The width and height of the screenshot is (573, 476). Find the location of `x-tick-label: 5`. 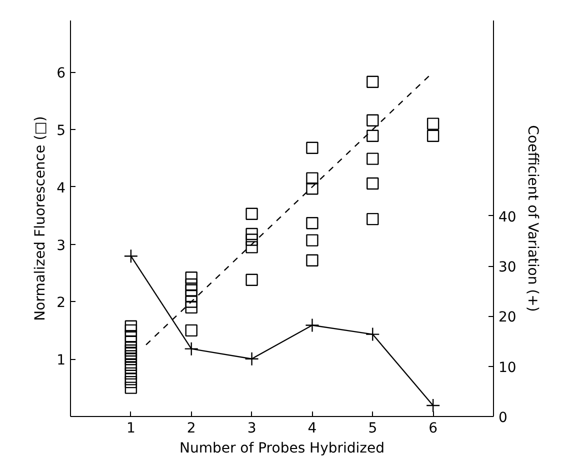

x-tick-label: 5 is located at coordinates (373, 428).